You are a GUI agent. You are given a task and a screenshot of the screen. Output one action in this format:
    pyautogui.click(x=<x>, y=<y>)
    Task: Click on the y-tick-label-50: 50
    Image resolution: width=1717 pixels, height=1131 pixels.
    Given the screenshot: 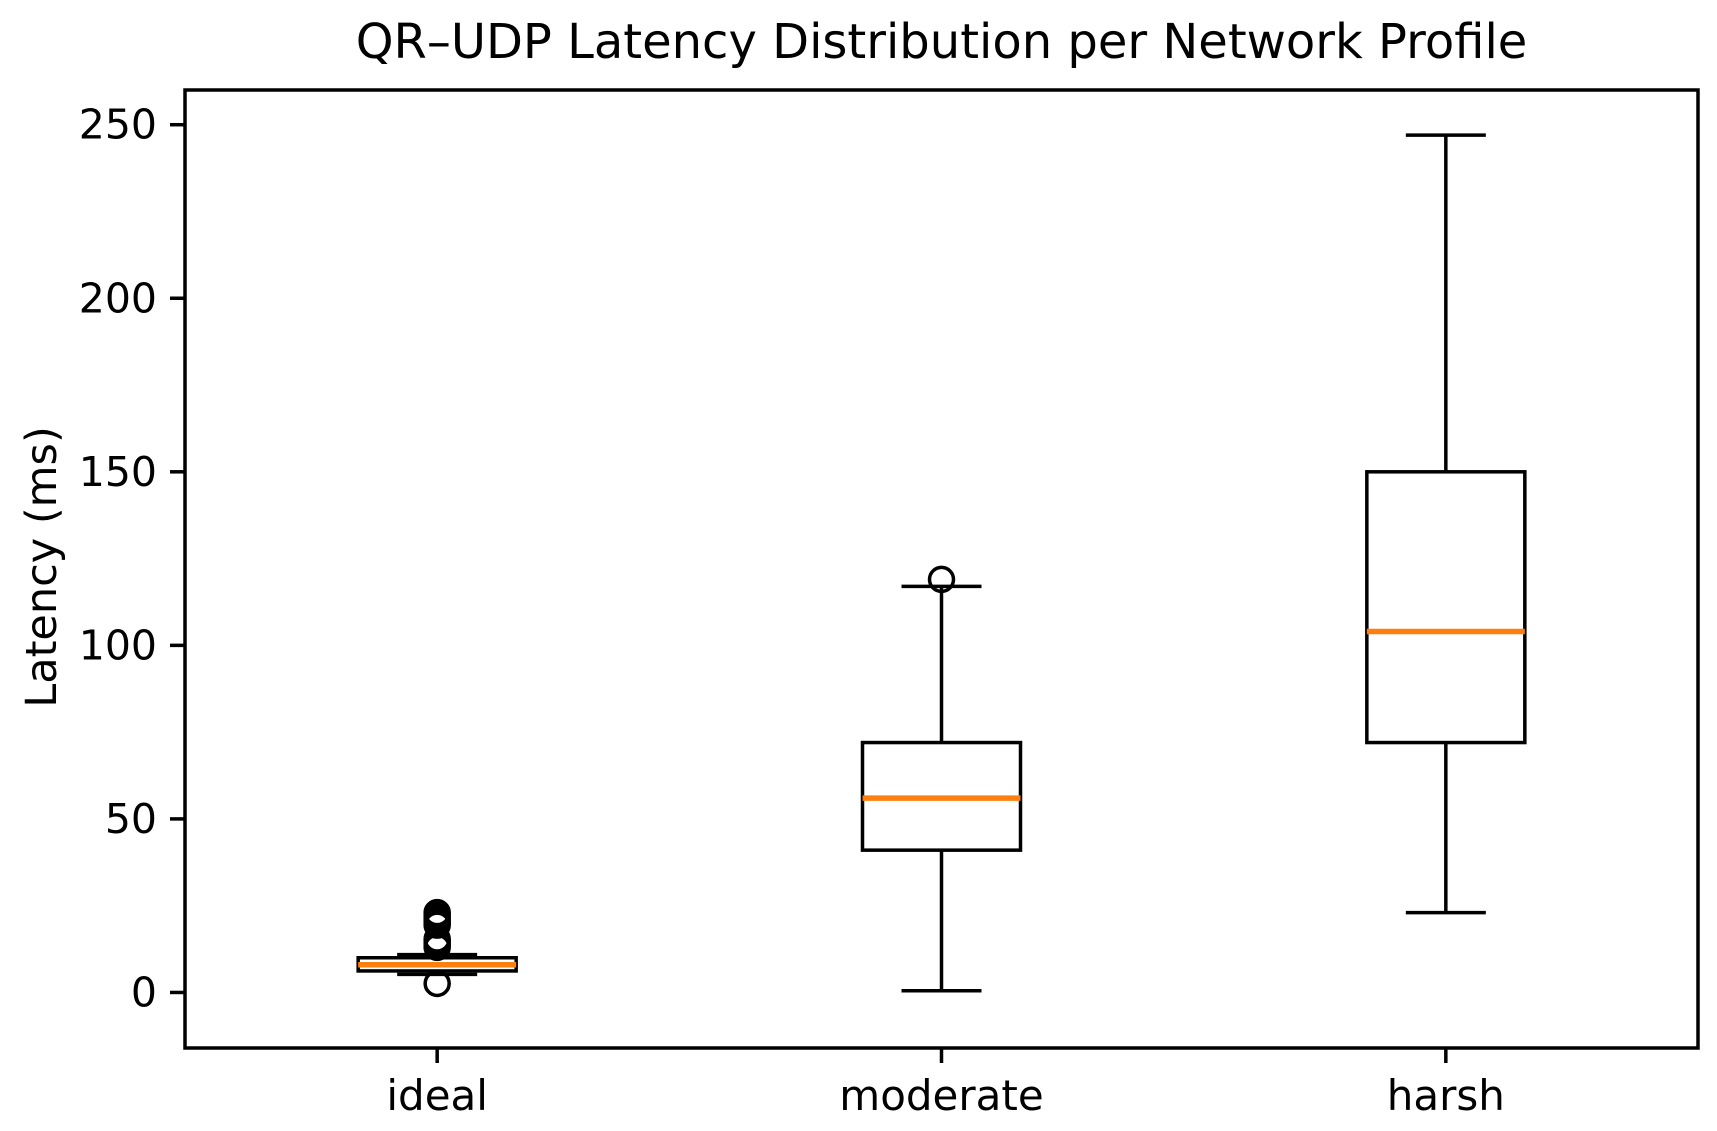 What is the action you would take?
    pyautogui.click(x=131, y=819)
    